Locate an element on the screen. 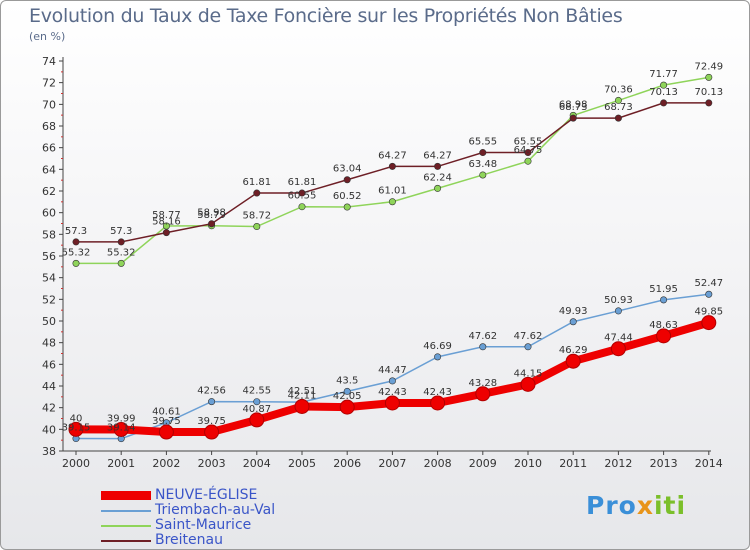 The width and height of the screenshot is (750, 550). legend-item-triembach-au-val: Triembach-au-Val is located at coordinates (251, 510).